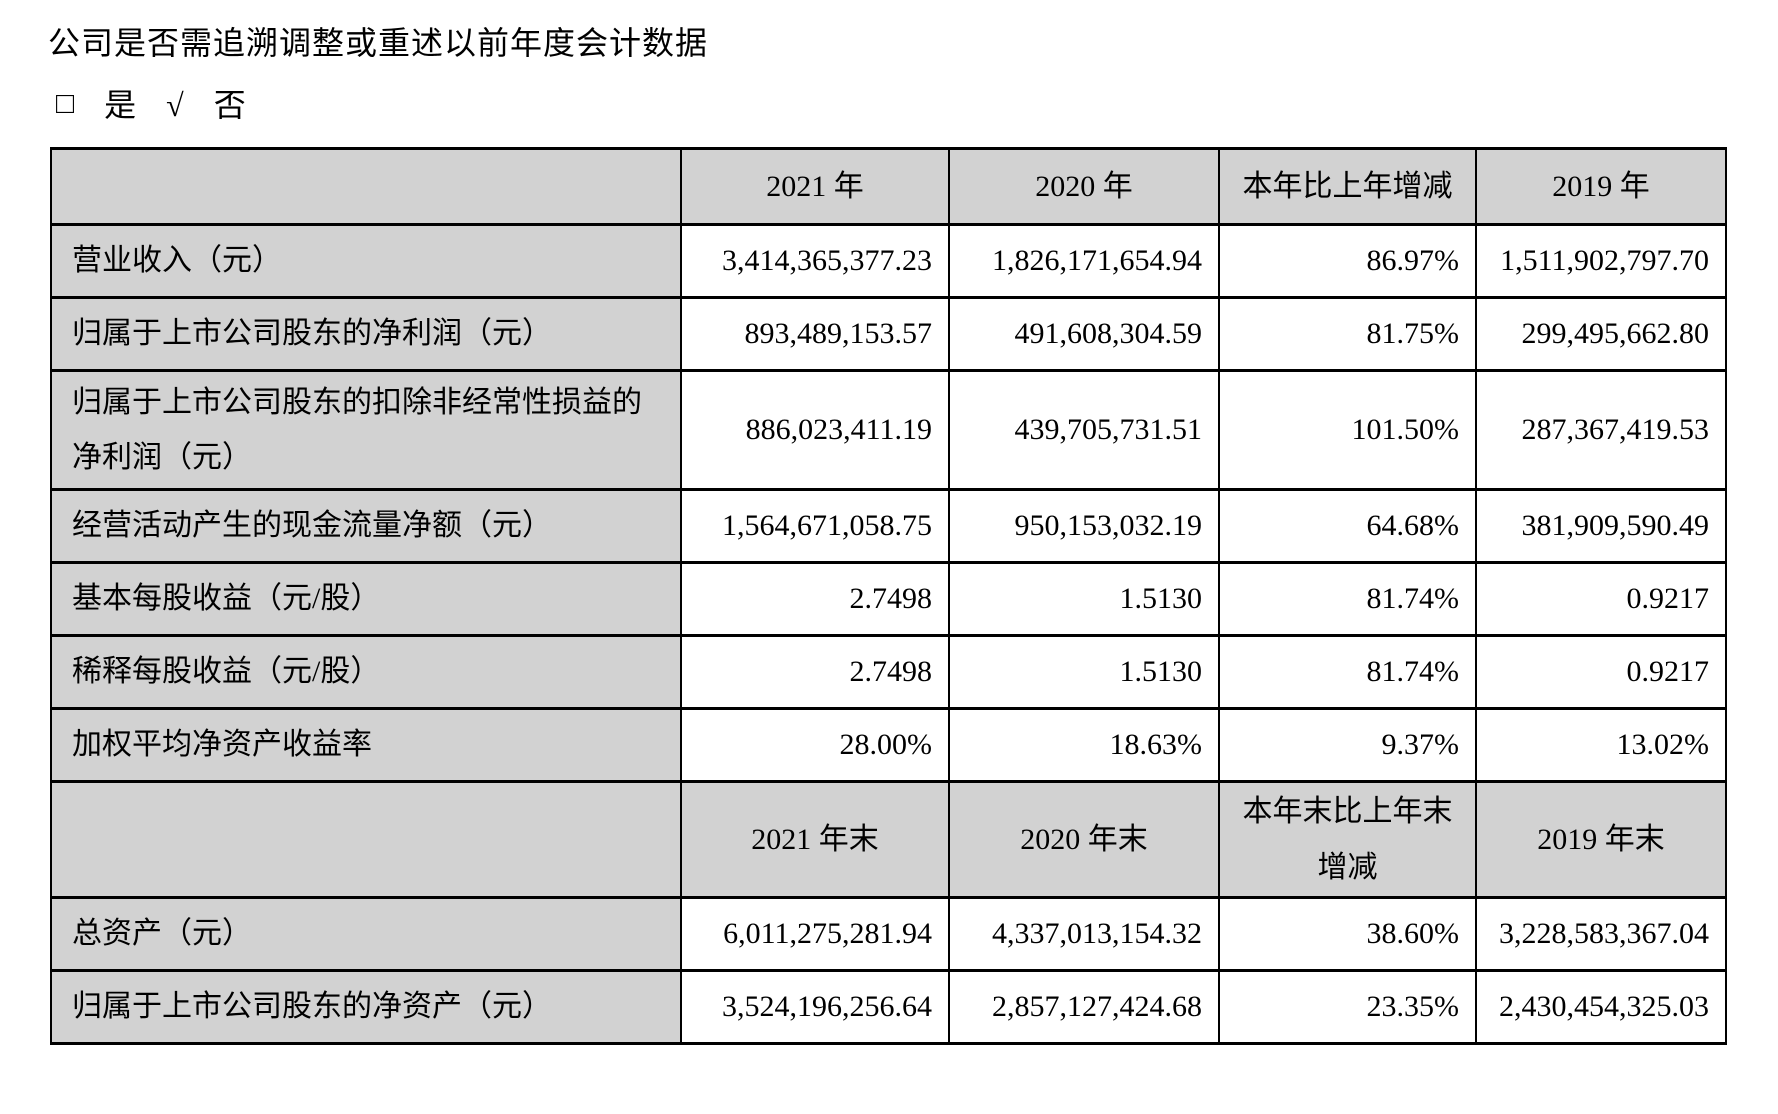 This screenshot has height=1114, width=1778. I want to click on header-cell-2019: 2019 年, so click(1601, 187).